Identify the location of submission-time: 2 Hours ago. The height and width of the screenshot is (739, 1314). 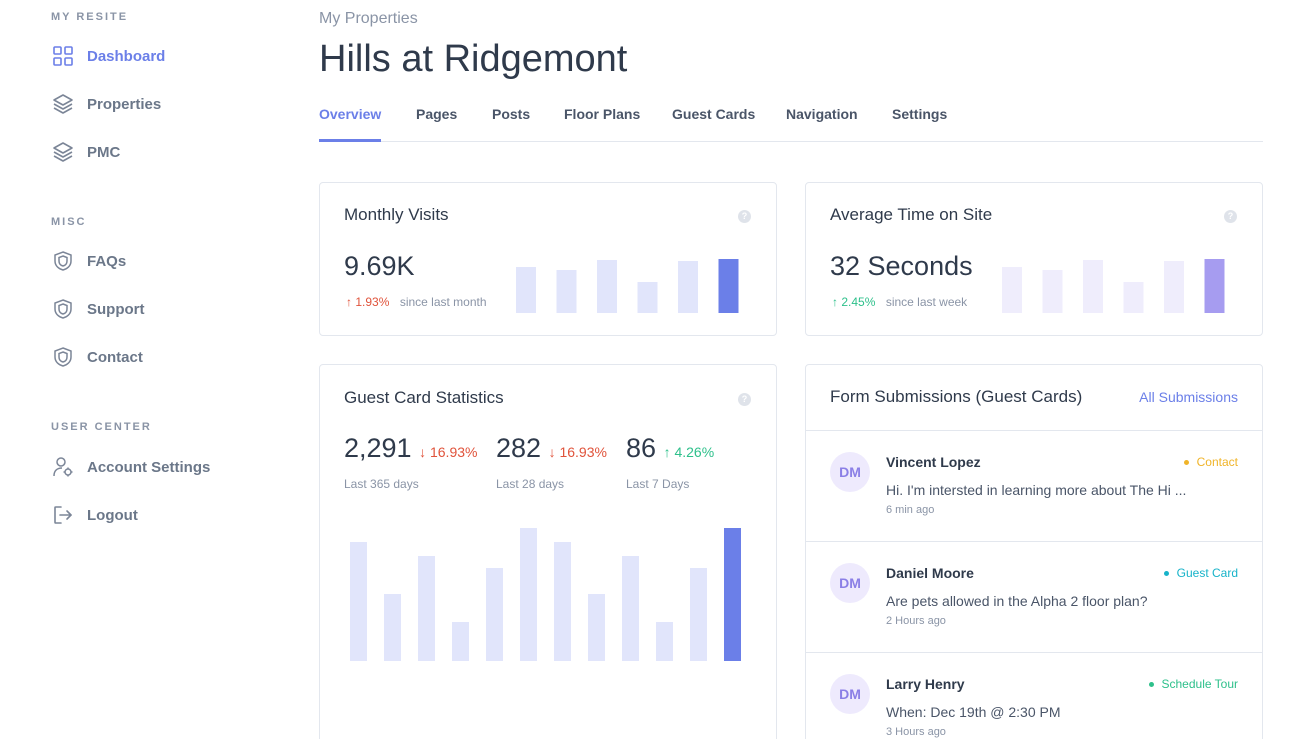
(916, 621).